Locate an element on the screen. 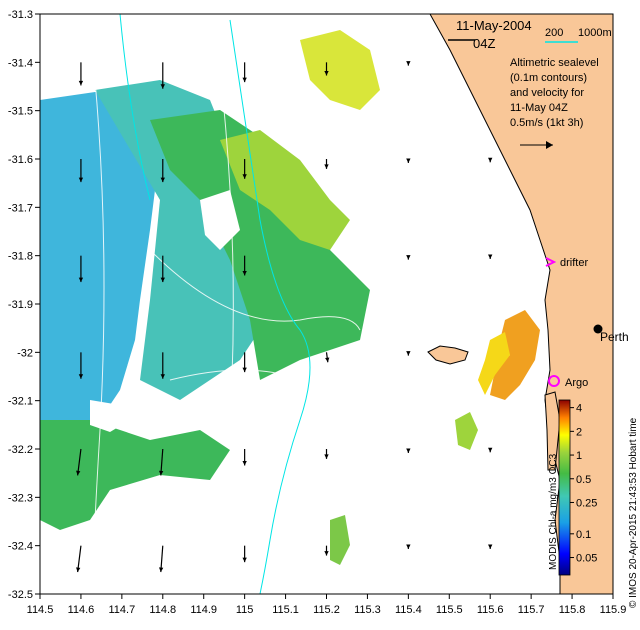 The image size is (640, 630). x-tick-label: 115.2 is located at coordinates (326, 610).